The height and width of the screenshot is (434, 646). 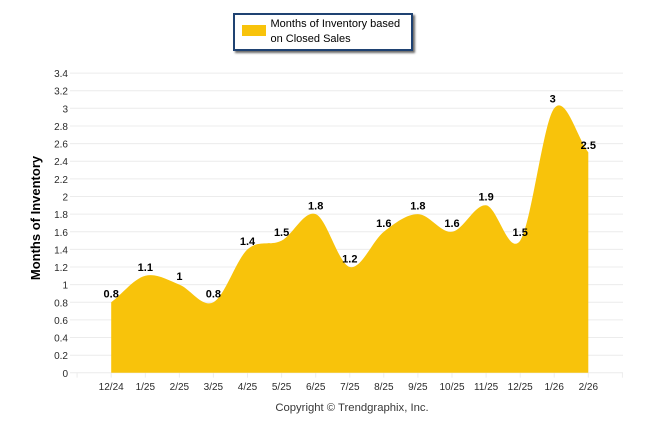 I want to click on svg-text: 12/24, so click(x=111, y=387).